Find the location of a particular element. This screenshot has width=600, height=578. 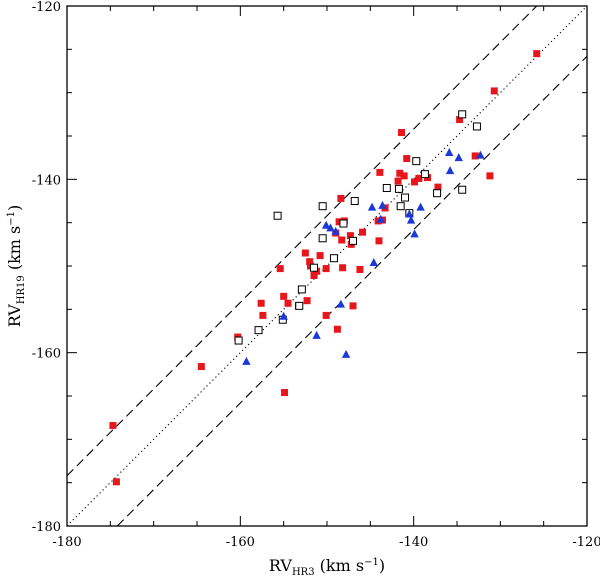

y-tick-label: -160 is located at coordinates (46, 354).